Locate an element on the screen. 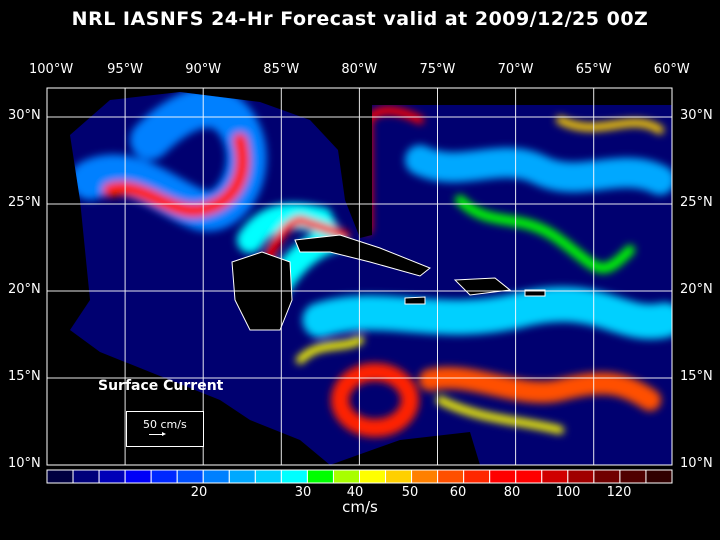  lon-label: 80°W is located at coordinates (359, 69).